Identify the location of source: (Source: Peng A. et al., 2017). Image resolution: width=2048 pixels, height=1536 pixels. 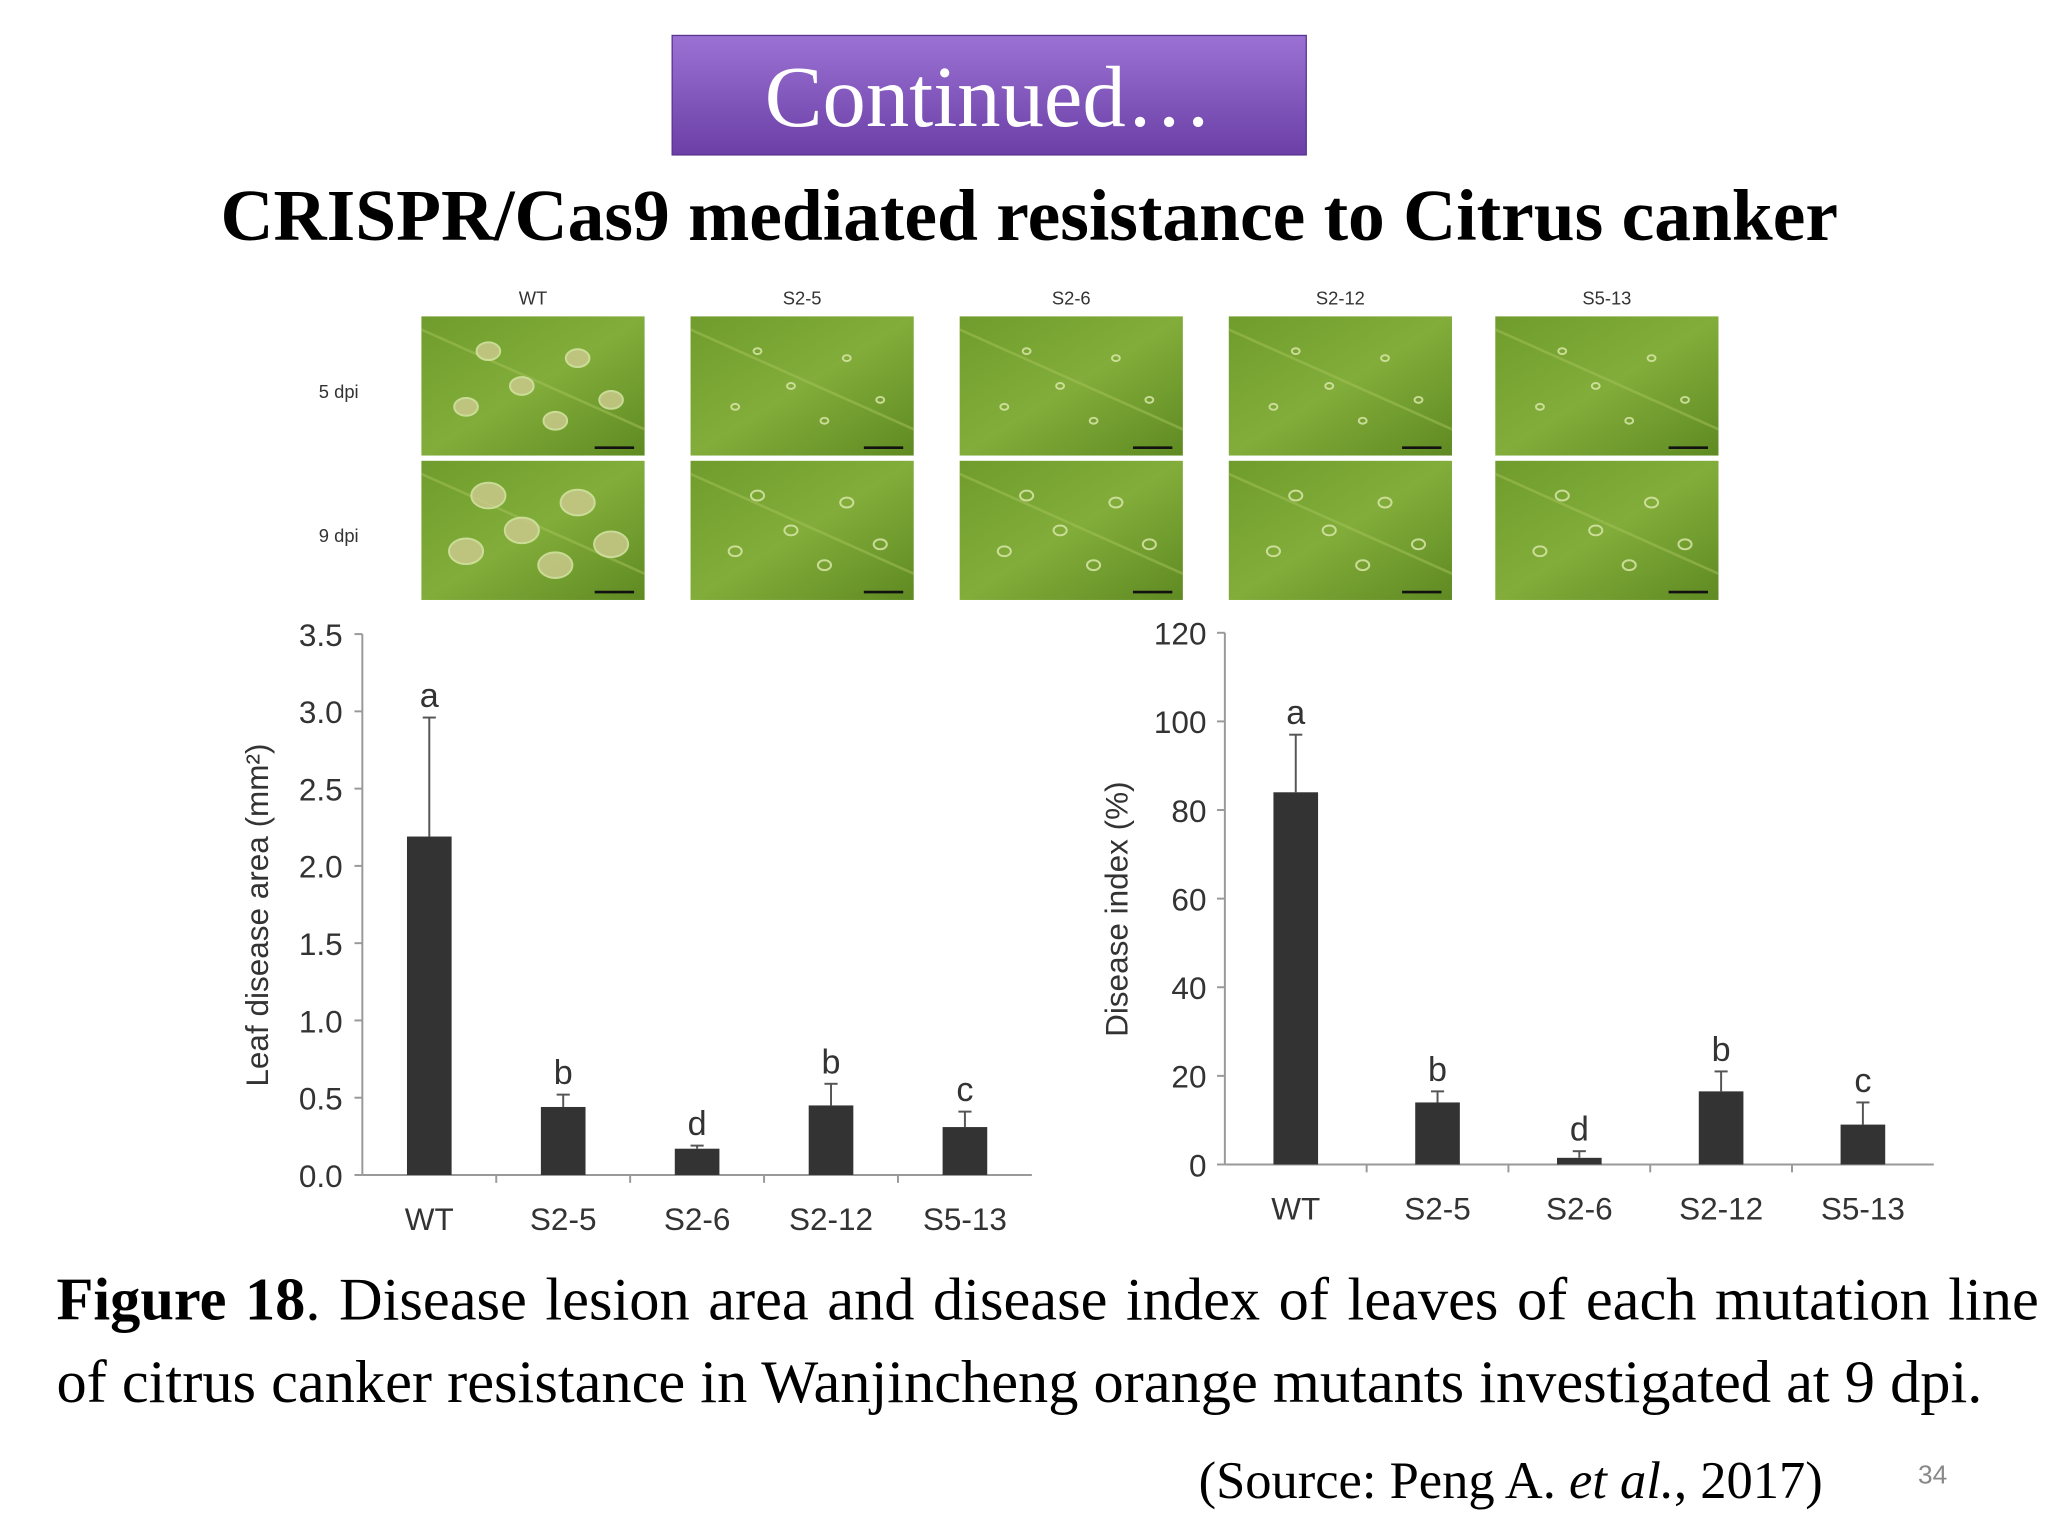
(1511, 1481).